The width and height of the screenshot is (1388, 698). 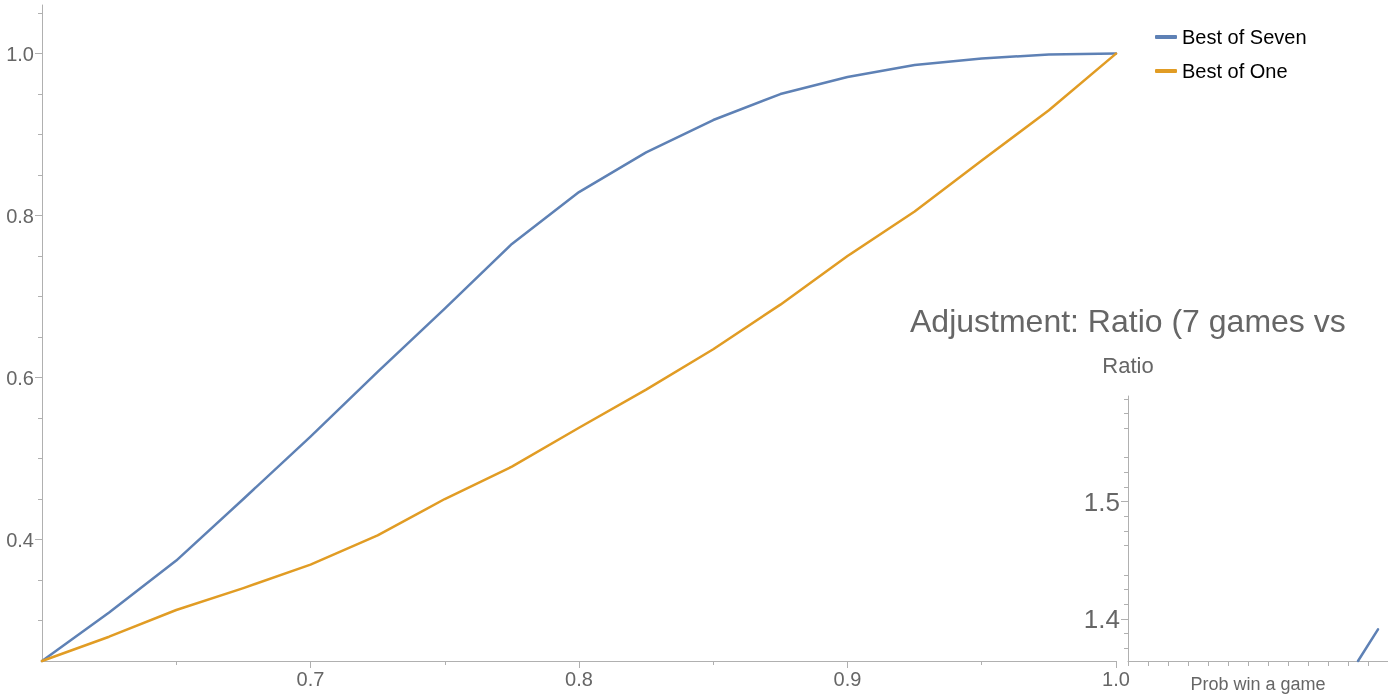 I want to click on y-tick-label: 1.0, so click(x=20, y=53).